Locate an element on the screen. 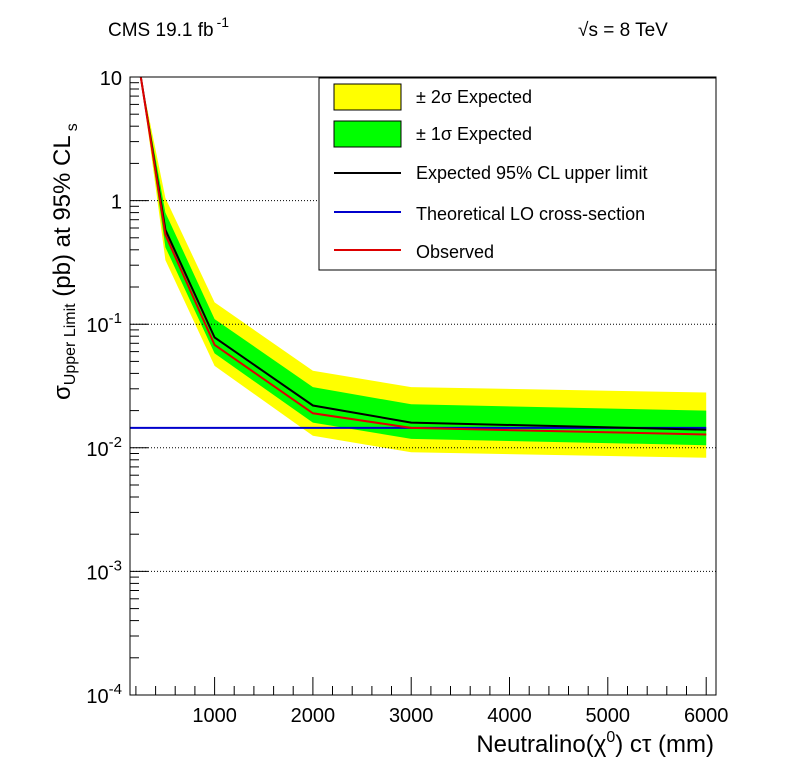  y-tick-label: 10⁻¹ is located at coordinates (104, 323).